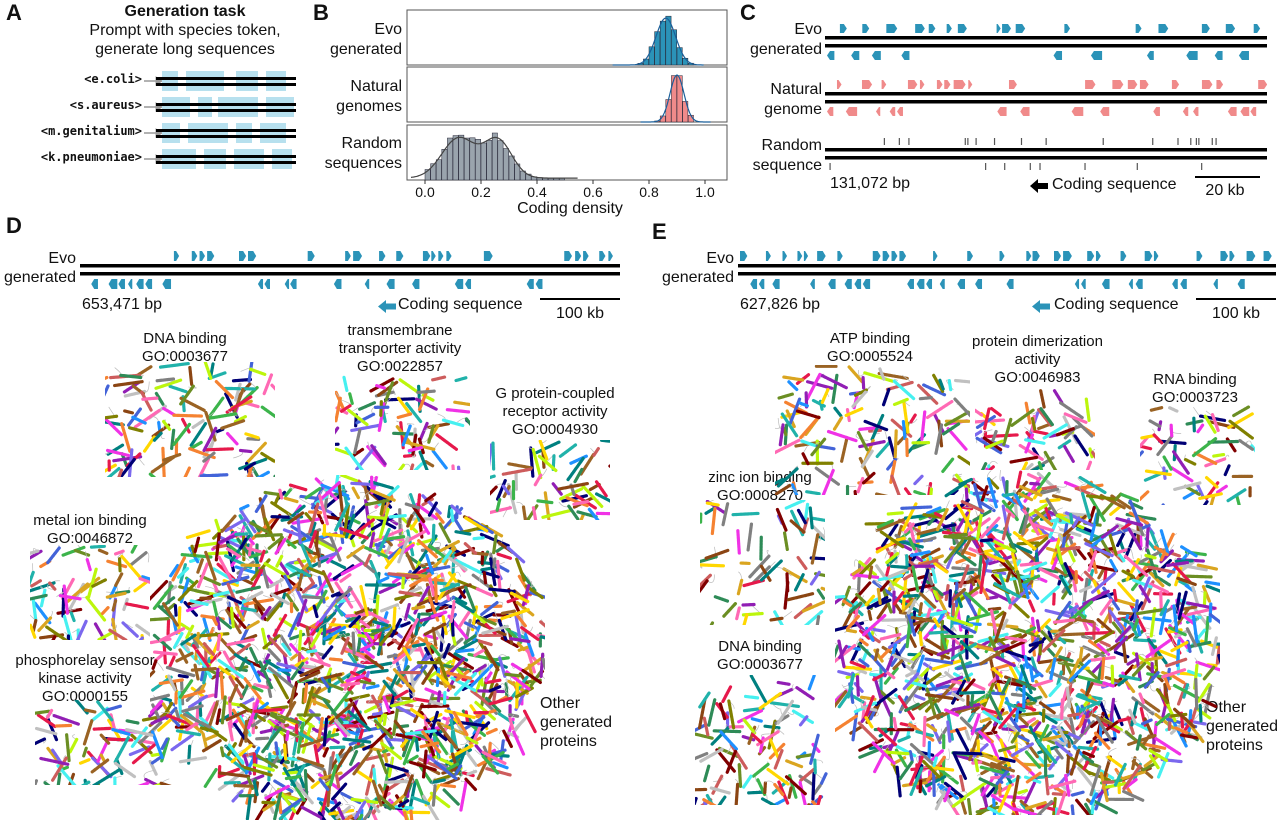 This screenshot has width=1280, height=823. What do you see at coordinates (697, 268) in the screenshot?
I see `panel-e-track-label: Evo generated` at bounding box center [697, 268].